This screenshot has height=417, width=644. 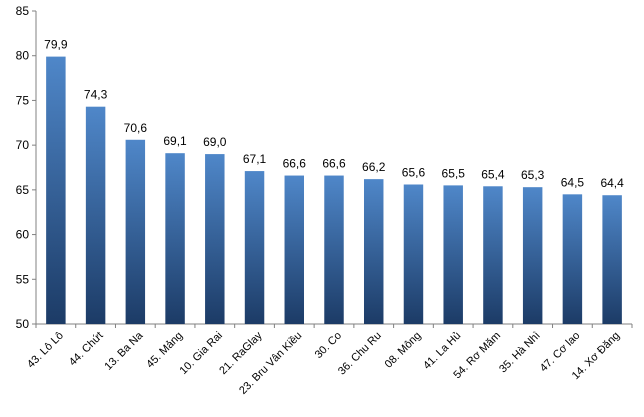 I want to click on data-label: 69,1, so click(x=175, y=141).